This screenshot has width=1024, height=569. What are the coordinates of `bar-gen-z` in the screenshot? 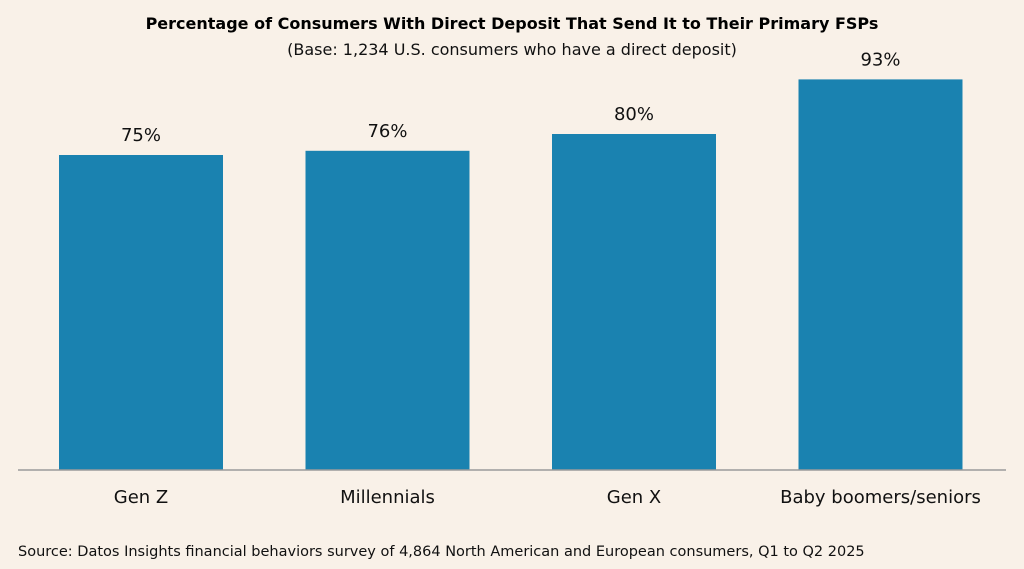 It's located at (141, 312).